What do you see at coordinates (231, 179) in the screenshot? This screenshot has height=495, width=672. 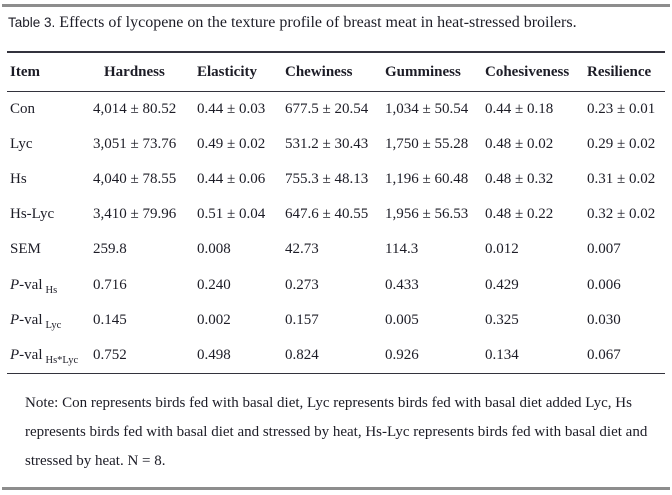 I see `cell-elasticity: 0.44 ± 0.06` at bounding box center [231, 179].